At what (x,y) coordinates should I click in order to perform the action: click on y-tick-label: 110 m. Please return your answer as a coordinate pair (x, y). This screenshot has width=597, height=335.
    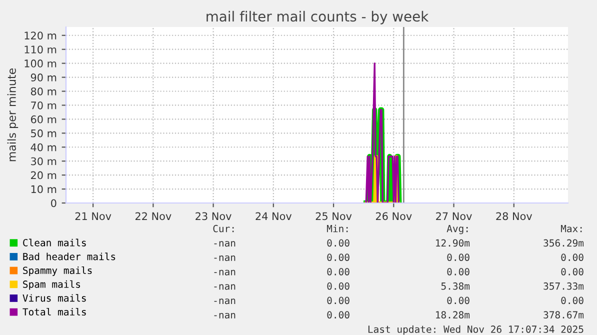
    Looking at the image, I should click on (40, 50).